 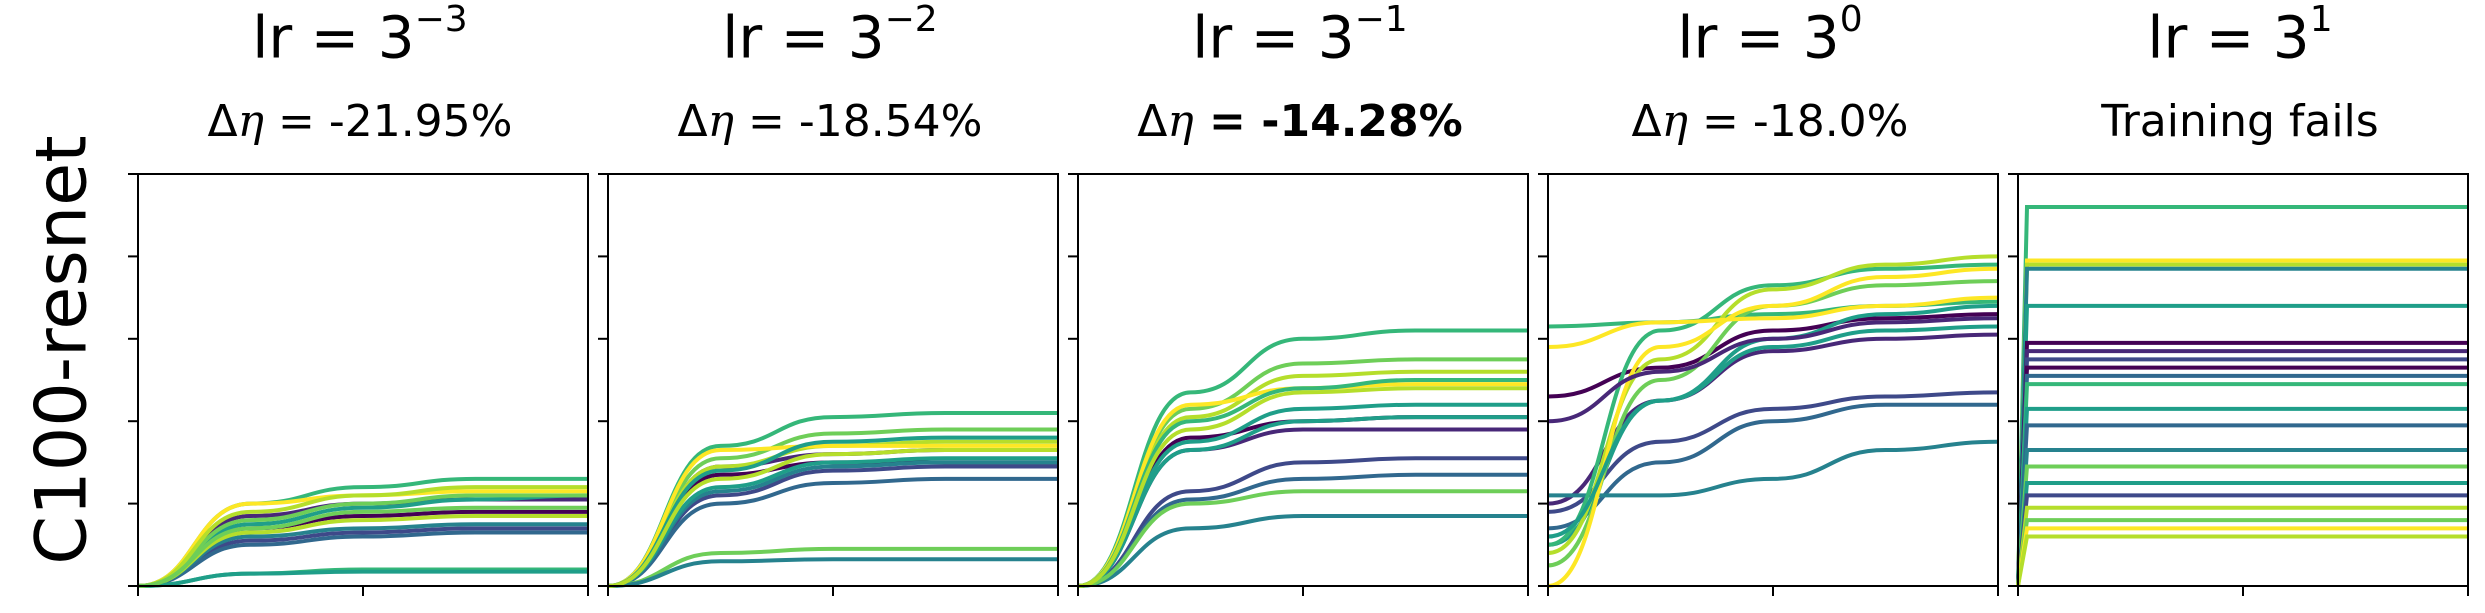 I want to click on panel-subtitle-2: Δη = -18.54%, so click(x=830, y=121).